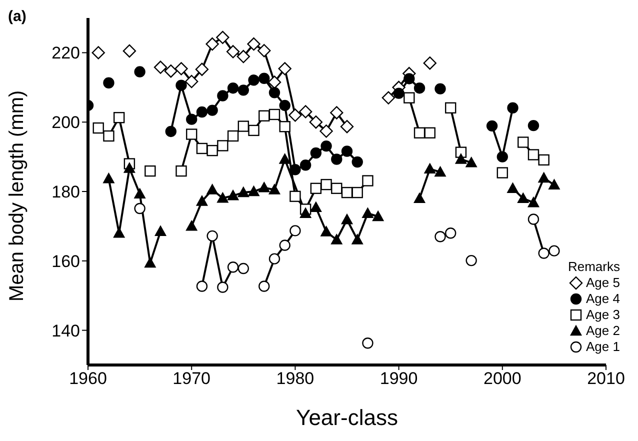 Image resolution: width=638 pixels, height=441 pixels. Describe the element at coordinates (66, 330) in the screenshot. I see `y-tick-label: 140` at that location.